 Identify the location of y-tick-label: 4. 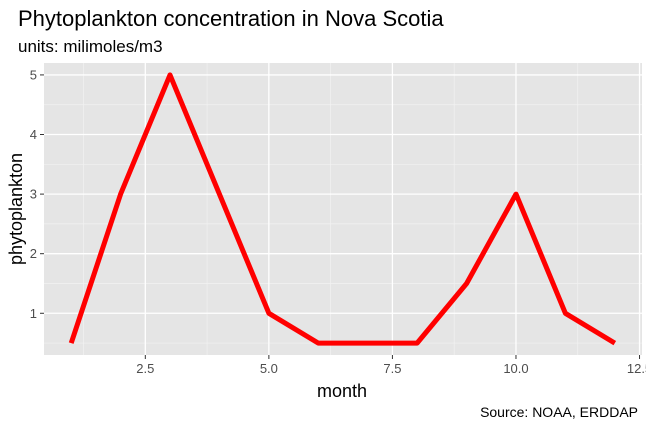
(33, 134).